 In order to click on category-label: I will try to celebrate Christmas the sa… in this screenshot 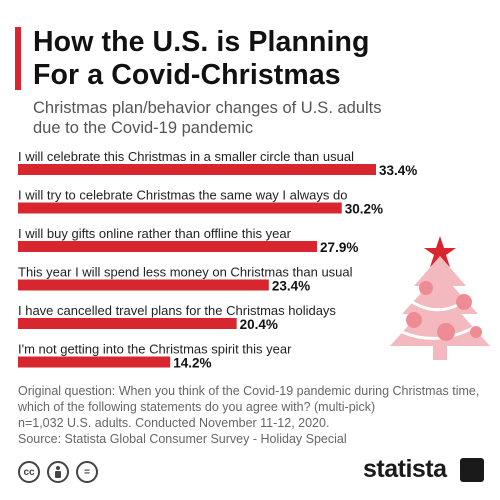, I will do `click(182, 195)`.